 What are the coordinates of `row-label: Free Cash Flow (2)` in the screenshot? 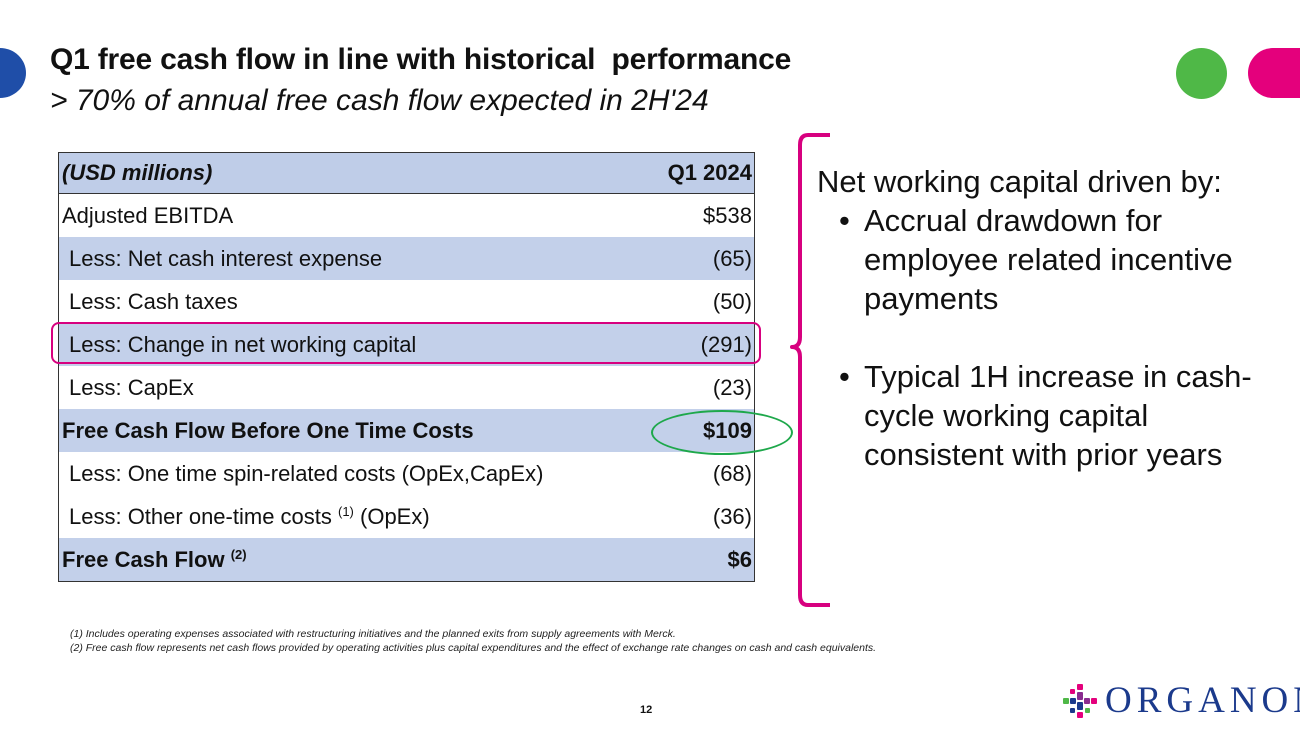 It's located at (154, 560).